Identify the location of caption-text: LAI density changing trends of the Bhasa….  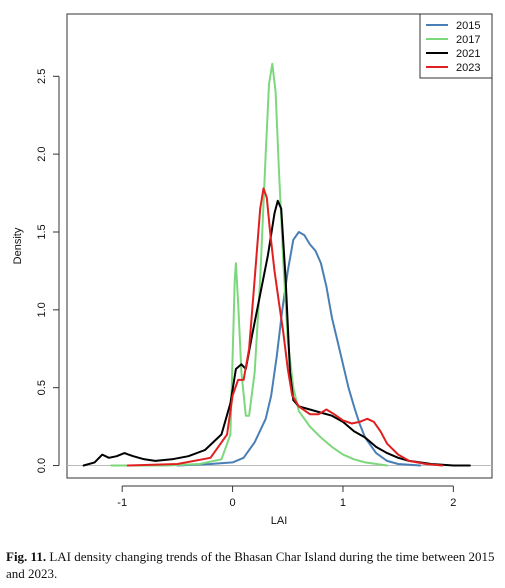
(250, 565).